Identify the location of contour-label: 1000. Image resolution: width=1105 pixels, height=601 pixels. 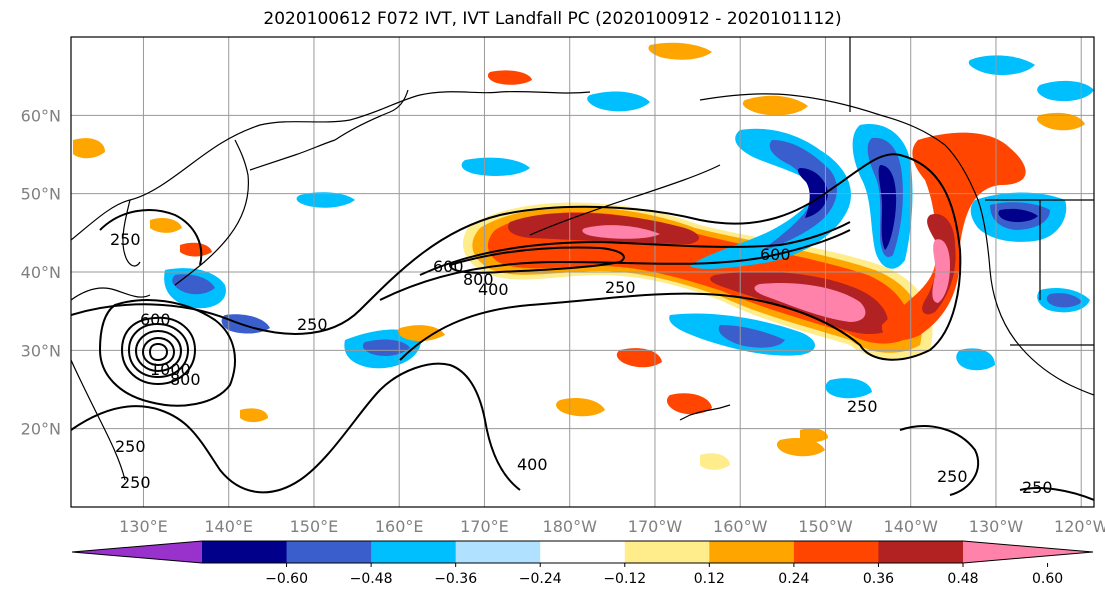
(170, 369).